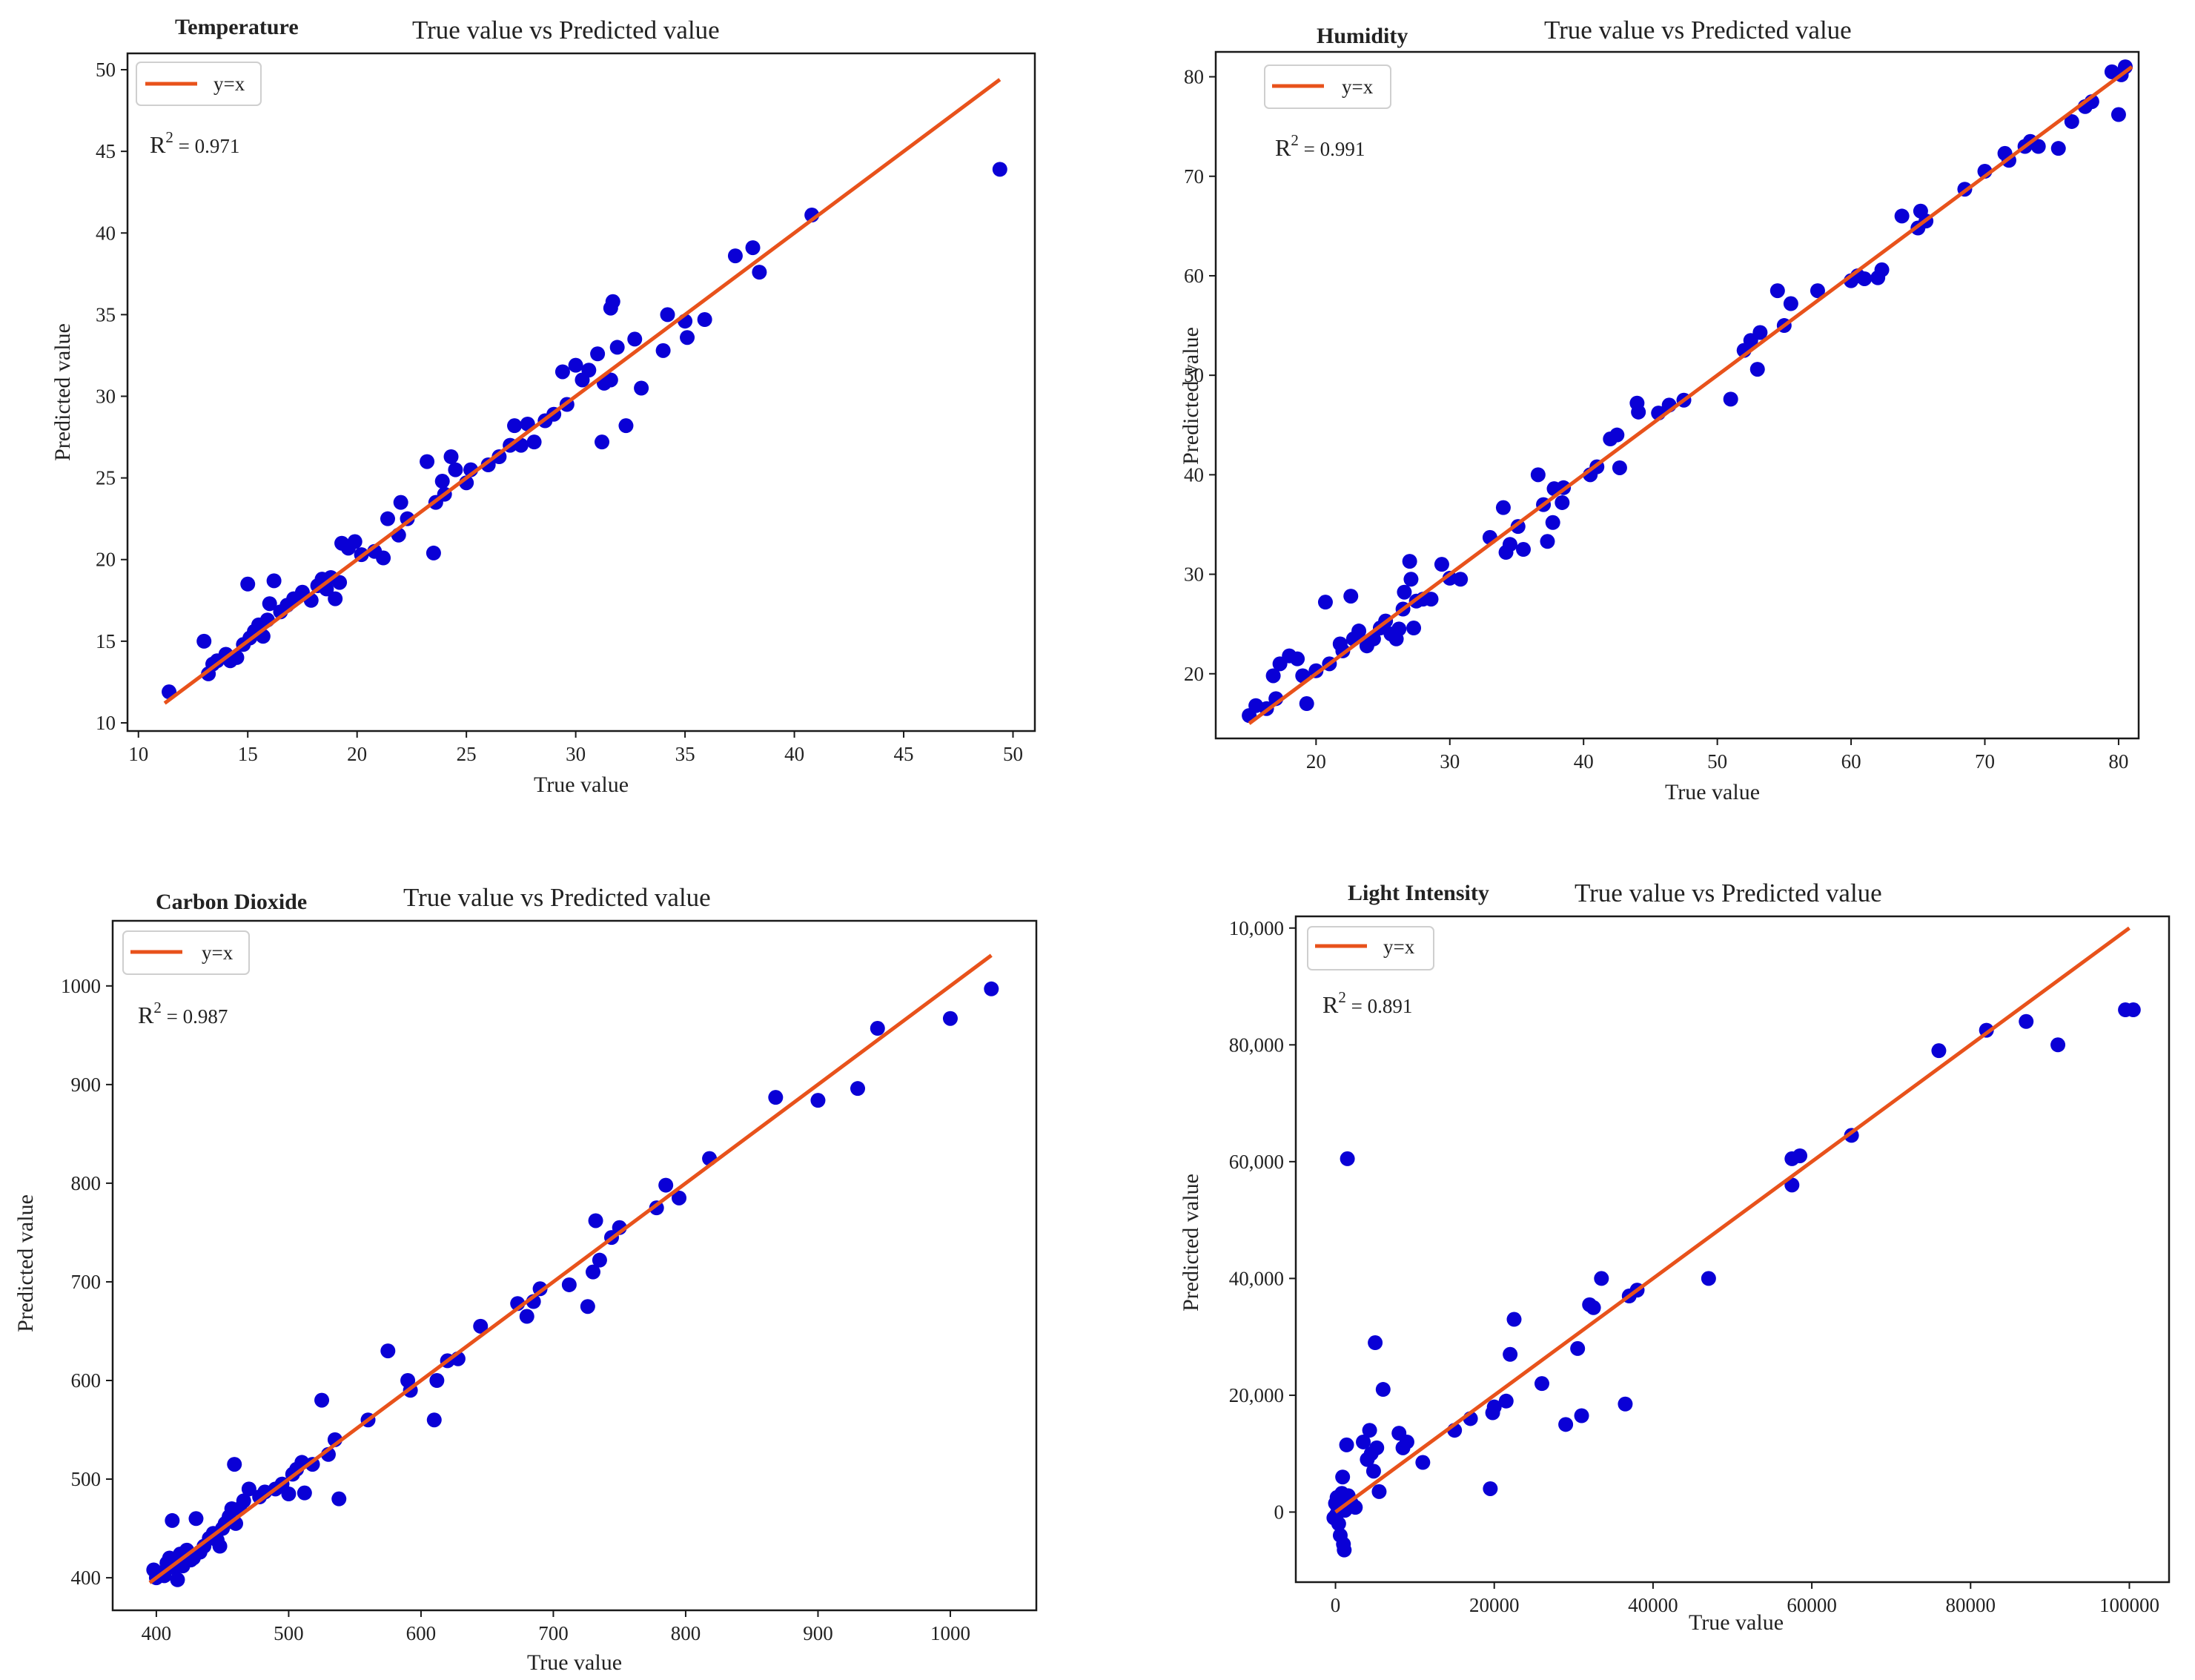 This screenshot has width=2195, height=1680. What do you see at coordinates (553, 1633) in the screenshot?
I see `x-tick-label: 700` at bounding box center [553, 1633].